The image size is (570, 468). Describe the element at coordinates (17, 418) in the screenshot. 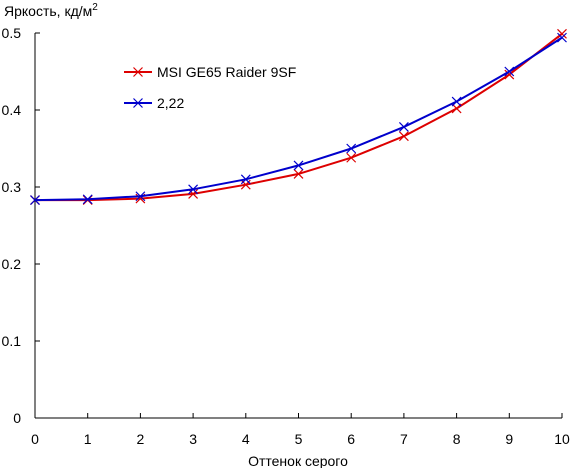

I see `y-tick-label: 0` at that location.